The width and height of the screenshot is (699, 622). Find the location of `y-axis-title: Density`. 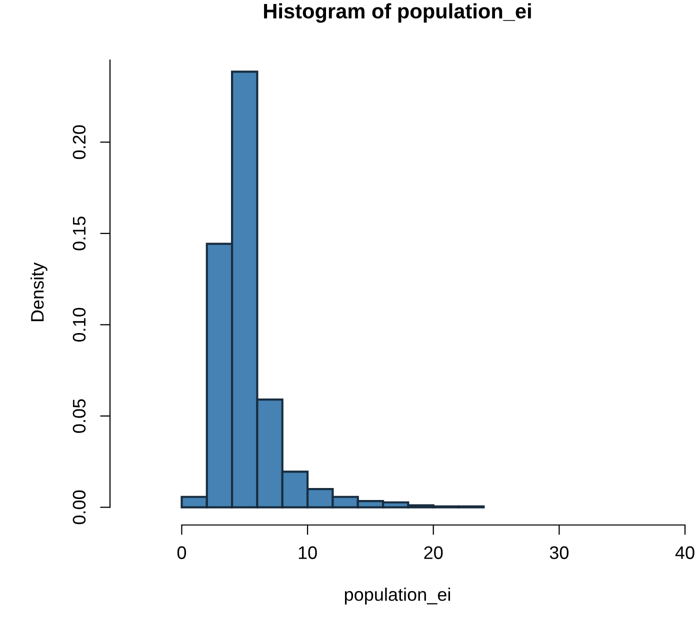

y-axis-title: Density is located at coordinates (39, 292).